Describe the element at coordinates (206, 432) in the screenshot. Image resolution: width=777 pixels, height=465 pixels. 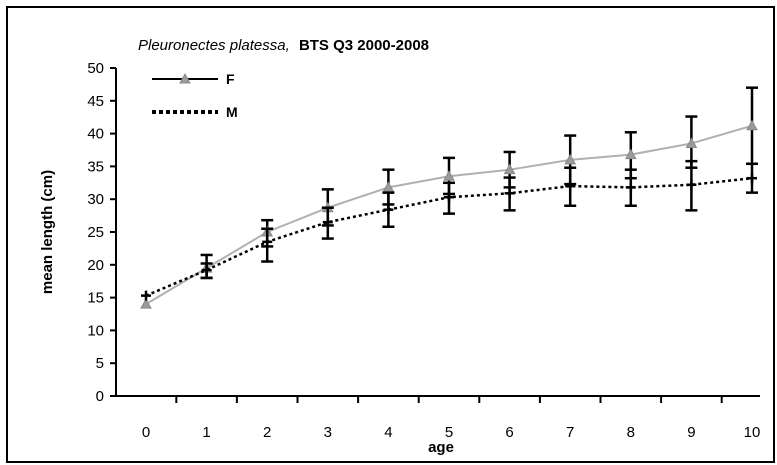
I see `x-tick-label: 1` at that location.